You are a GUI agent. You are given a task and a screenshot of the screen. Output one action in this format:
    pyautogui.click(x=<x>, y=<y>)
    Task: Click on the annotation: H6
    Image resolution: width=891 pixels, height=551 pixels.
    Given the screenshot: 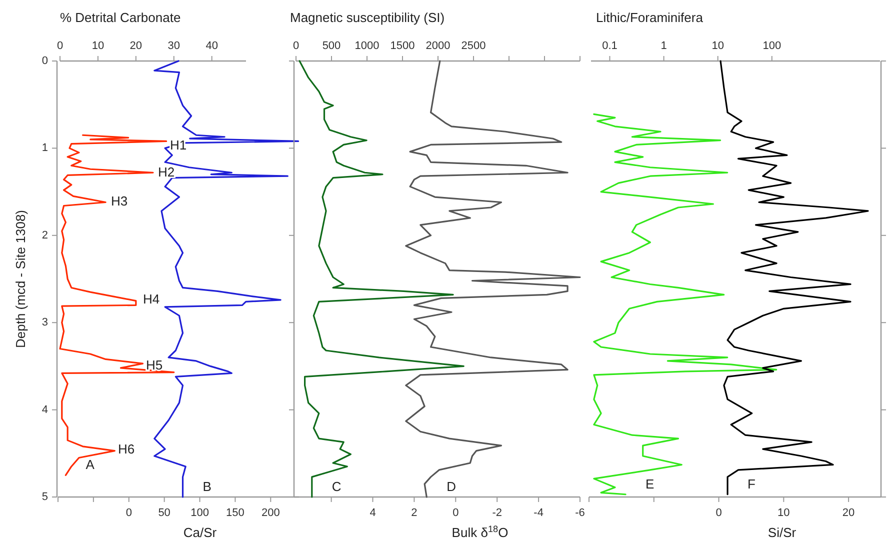 What is the action you would take?
    pyautogui.click(x=126, y=449)
    